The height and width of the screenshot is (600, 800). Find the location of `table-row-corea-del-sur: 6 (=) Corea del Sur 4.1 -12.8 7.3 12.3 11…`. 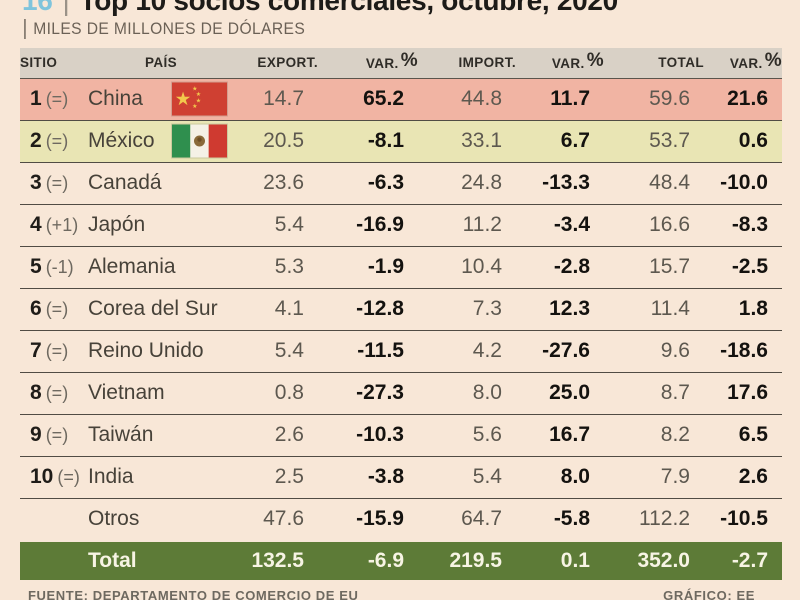

table-row-corea-del-sur: 6 (=) Corea del Sur 4.1 -12.8 7.3 12.3 11… is located at coordinates (401, 309).